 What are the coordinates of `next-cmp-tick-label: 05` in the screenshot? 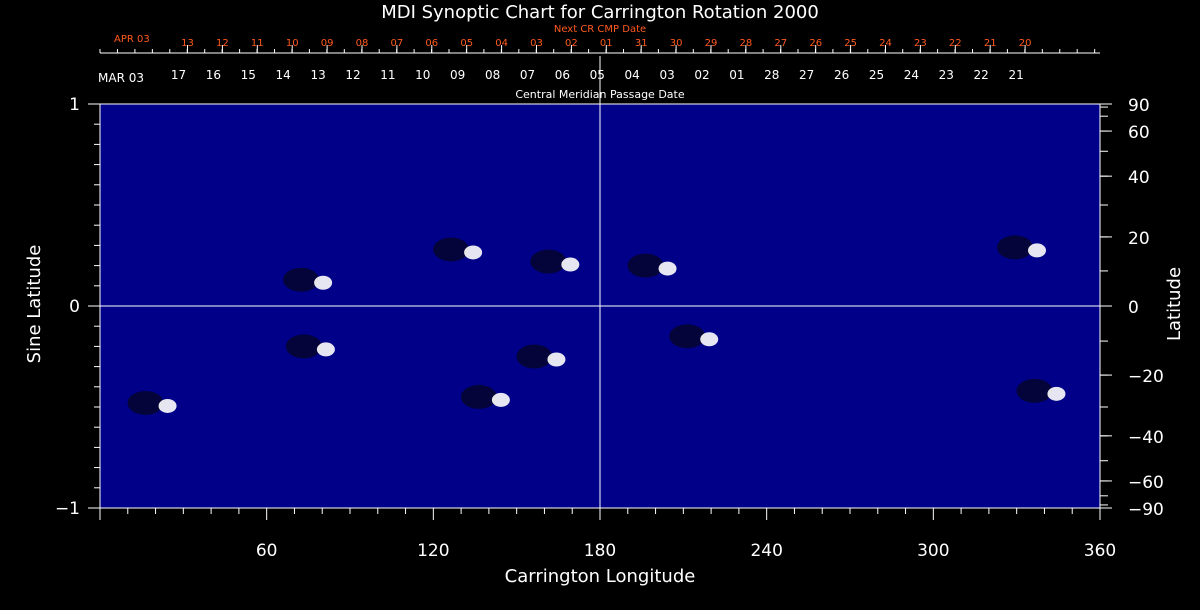 It's located at (466, 43).